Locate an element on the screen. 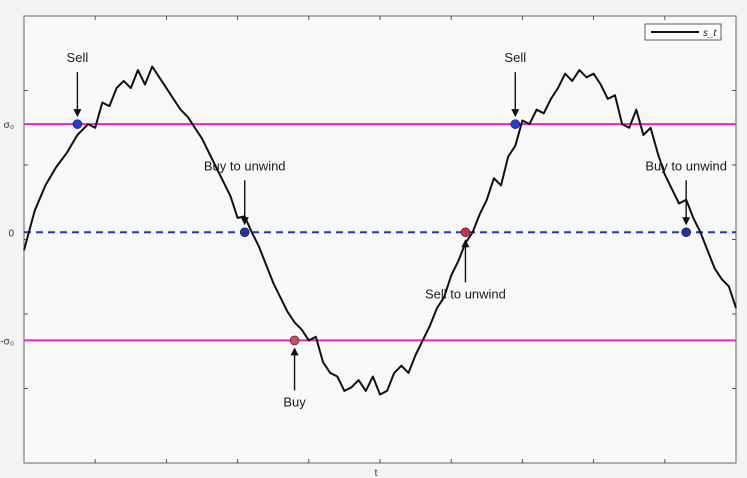  annotation-label: Sell to unwind is located at coordinates (465, 293).